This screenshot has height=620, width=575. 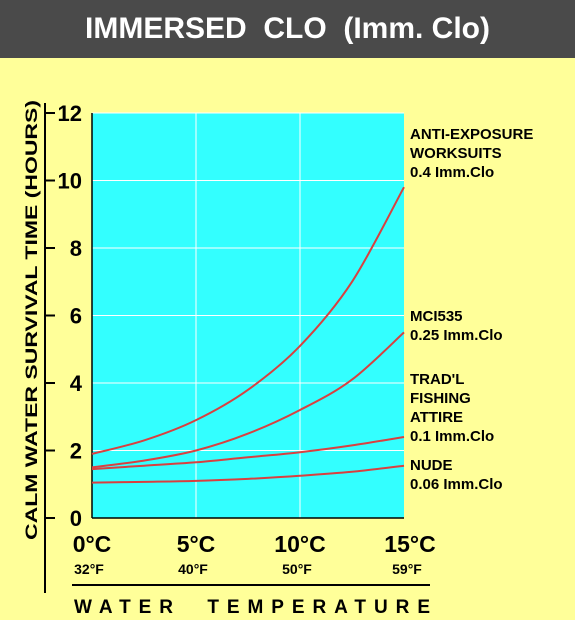 What do you see at coordinates (76, 316) in the screenshot?
I see `y-tick-label: 6` at bounding box center [76, 316].